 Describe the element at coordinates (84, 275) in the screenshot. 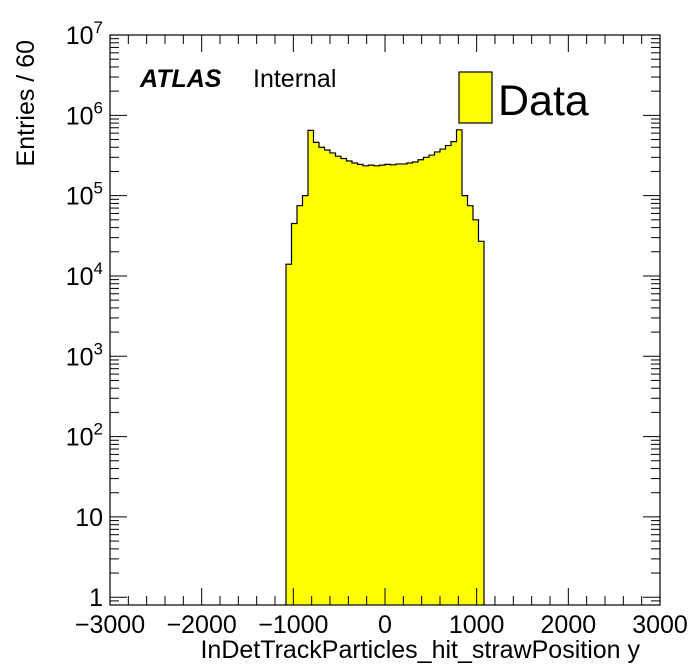

I see `y-tick-label: 10⁴` at that location.